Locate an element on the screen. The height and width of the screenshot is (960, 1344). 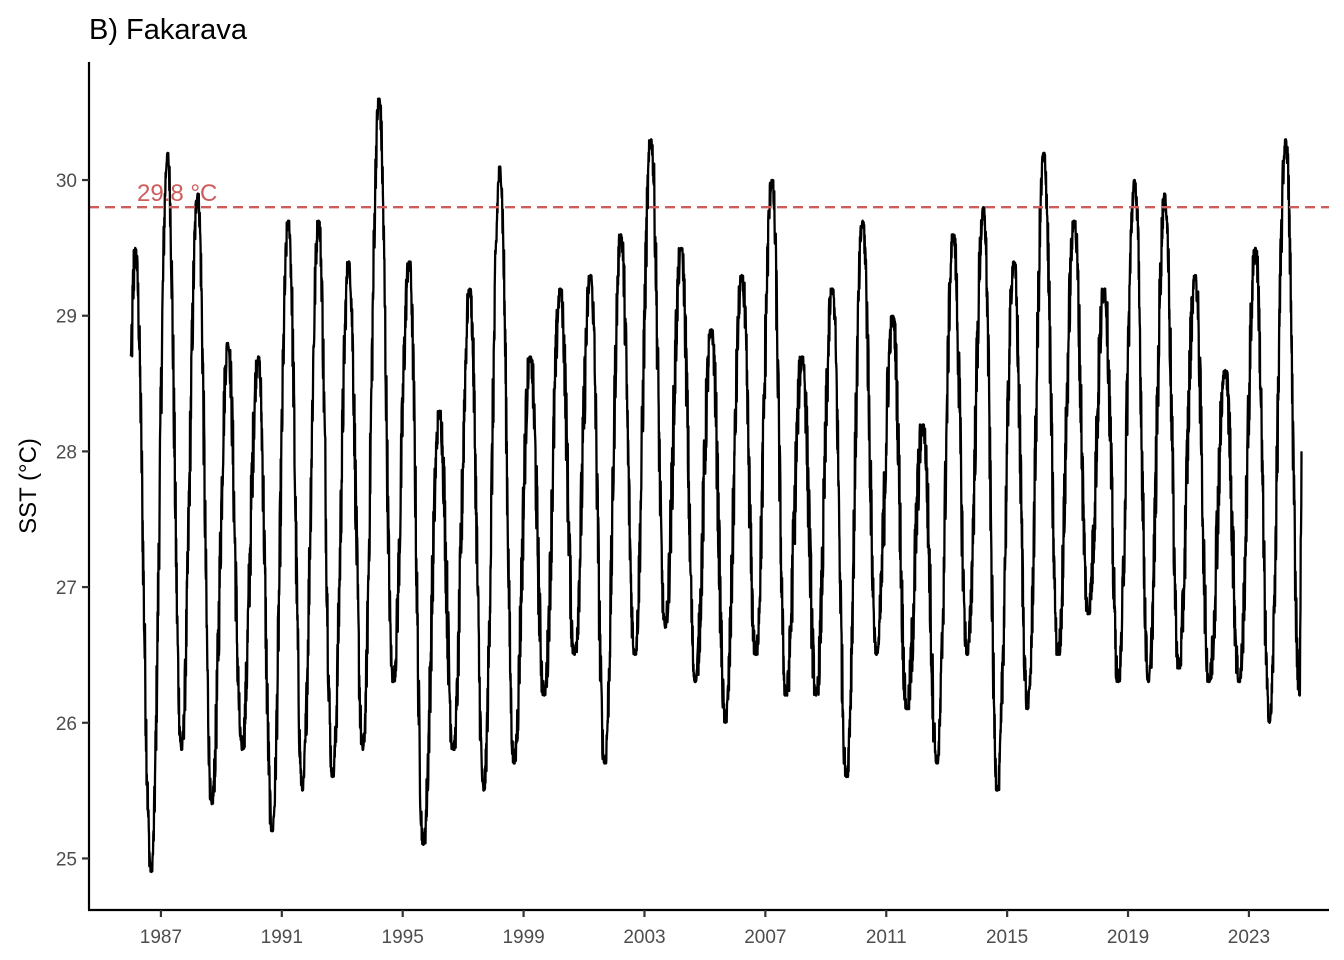
y-tick-label: 29 is located at coordinates (66, 317).